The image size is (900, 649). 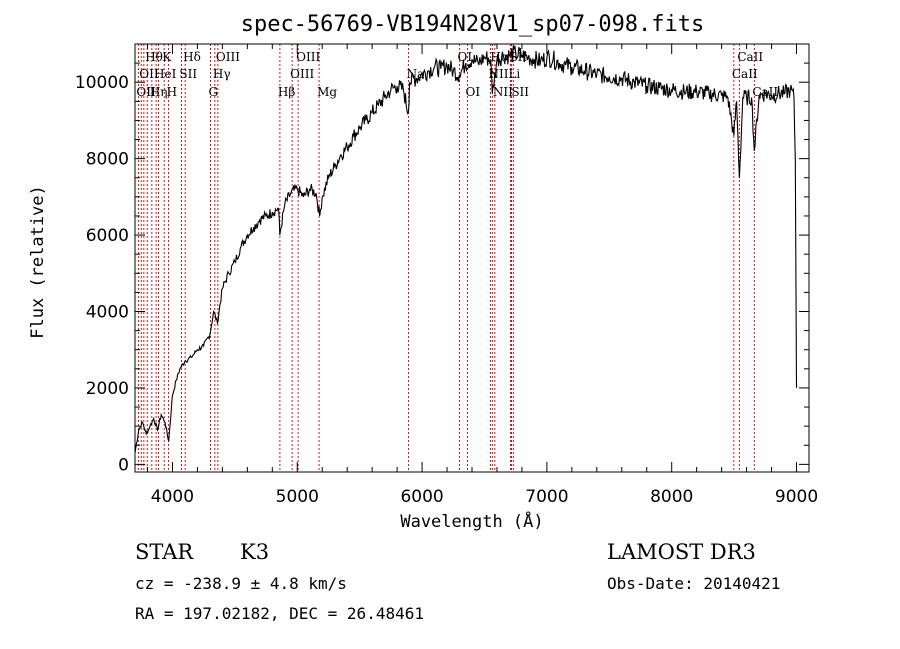 What do you see at coordinates (107, 236) in the screenshot?
I see `y-tick-label: 6000` at bounding box center [107, 236].